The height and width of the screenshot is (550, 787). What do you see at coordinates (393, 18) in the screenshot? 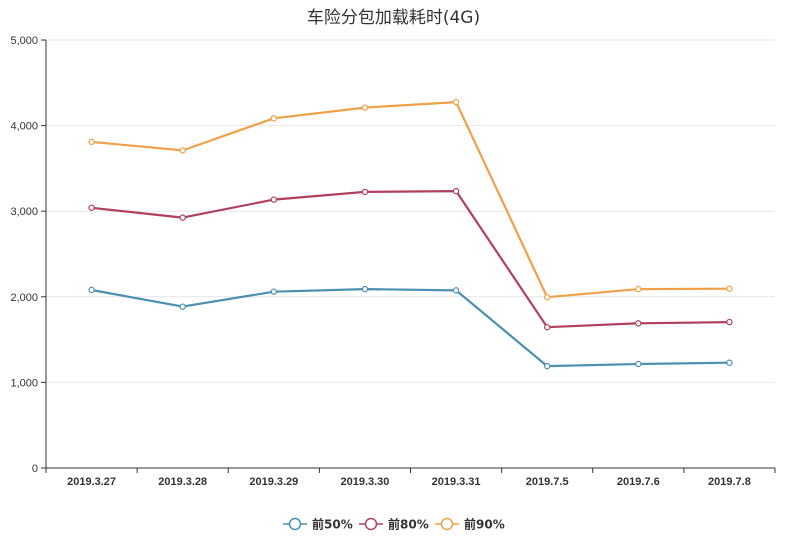
I see `chart-title: 车险分包加载耗时(4G)` at bounding box center [393, 18].